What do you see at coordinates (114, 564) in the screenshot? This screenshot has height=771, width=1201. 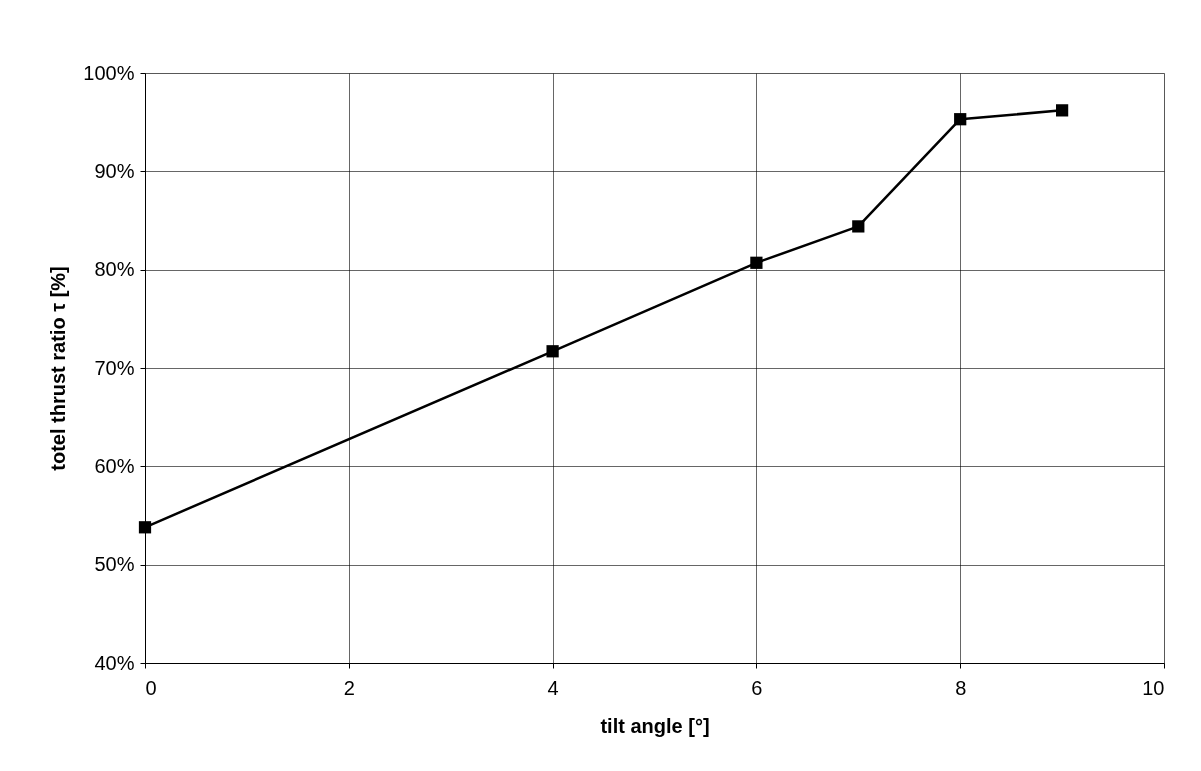 I see `y-tick-label: 50%` at bounding box center [114, 564].